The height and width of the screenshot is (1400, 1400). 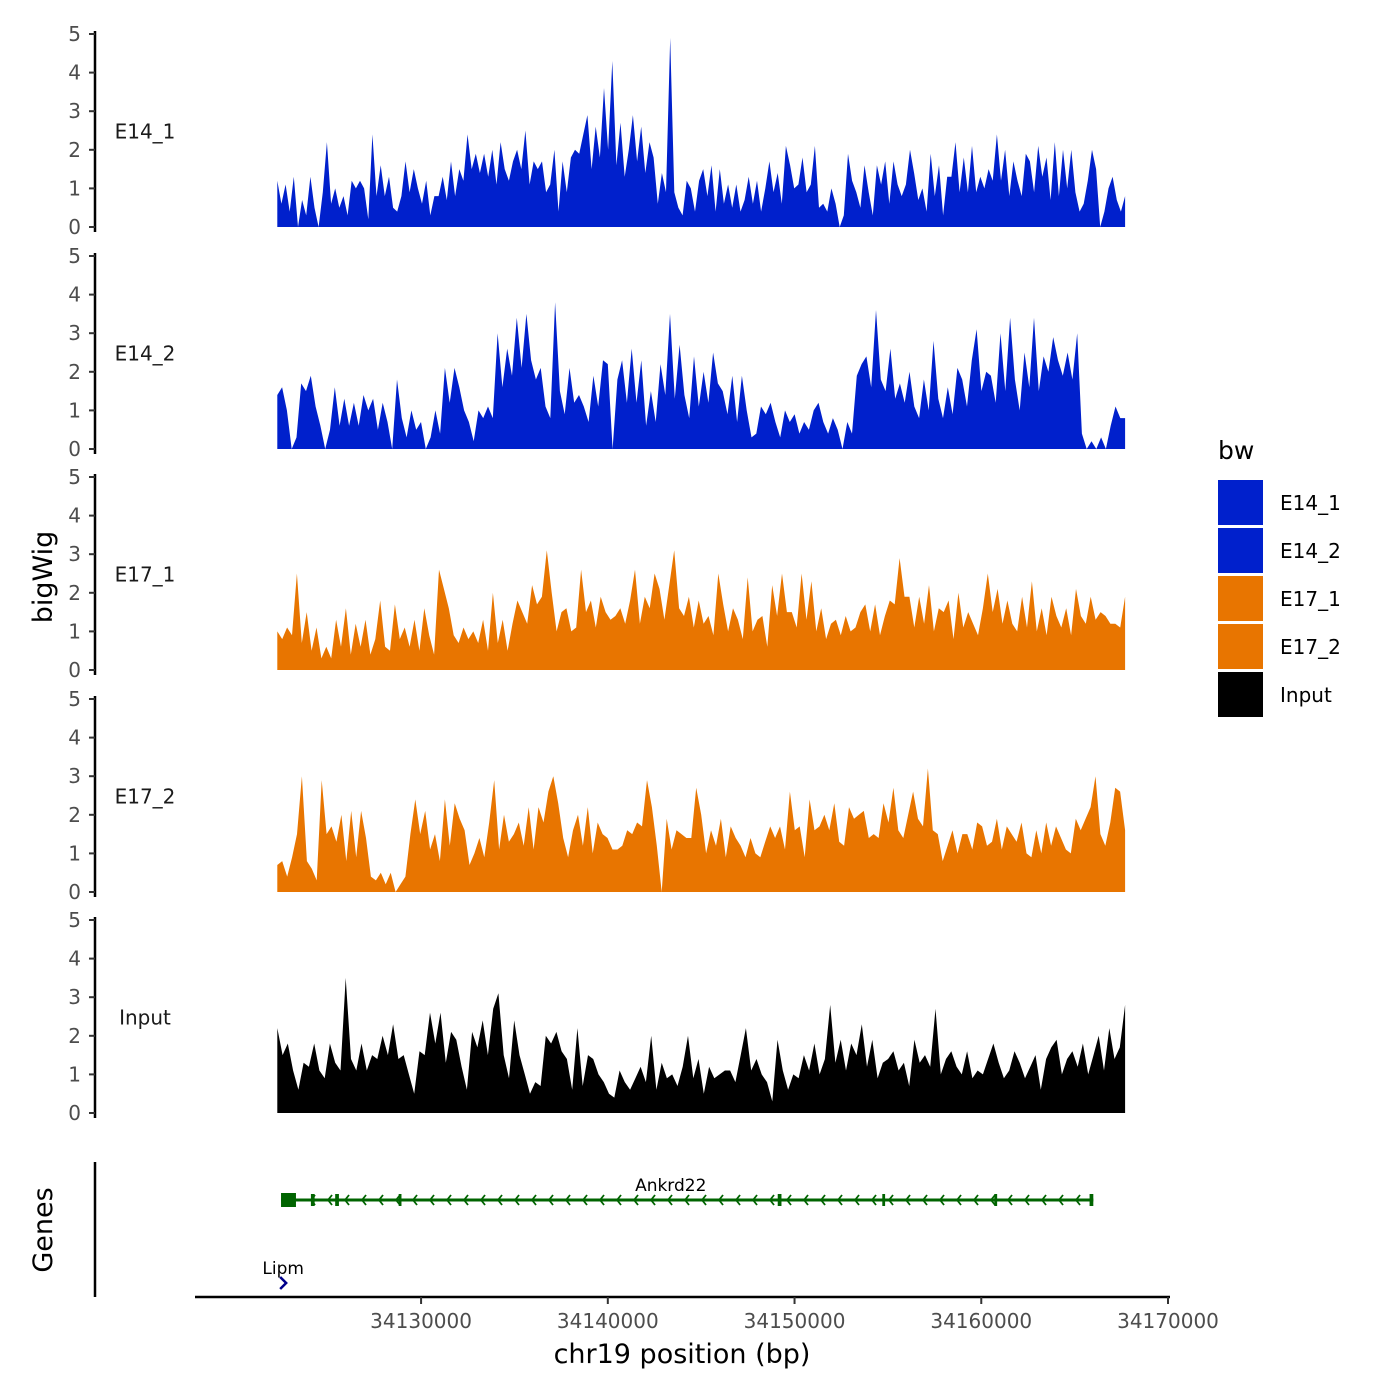 What do you see at coordinates (145, 354) in the screenshot?
I see `track-label: E14_2` at bounding box center [145, 354].